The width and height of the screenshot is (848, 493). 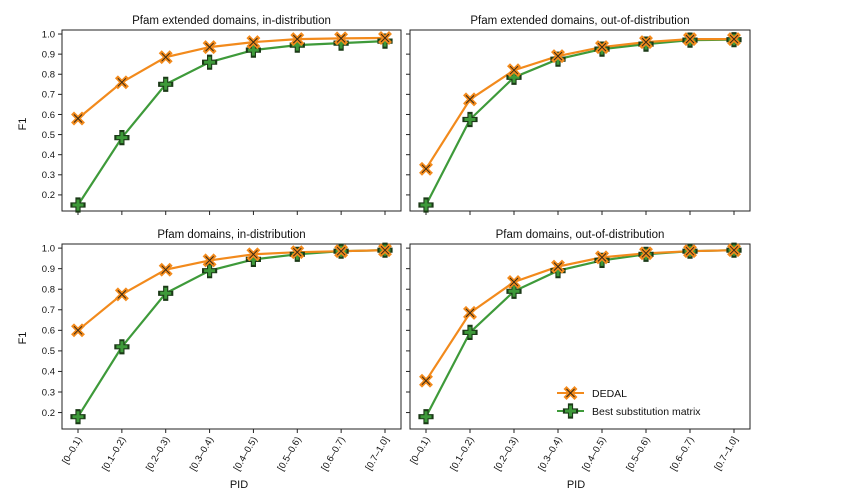 I want to click on y-axis-label-top: F1, so click(x=23, y=124).